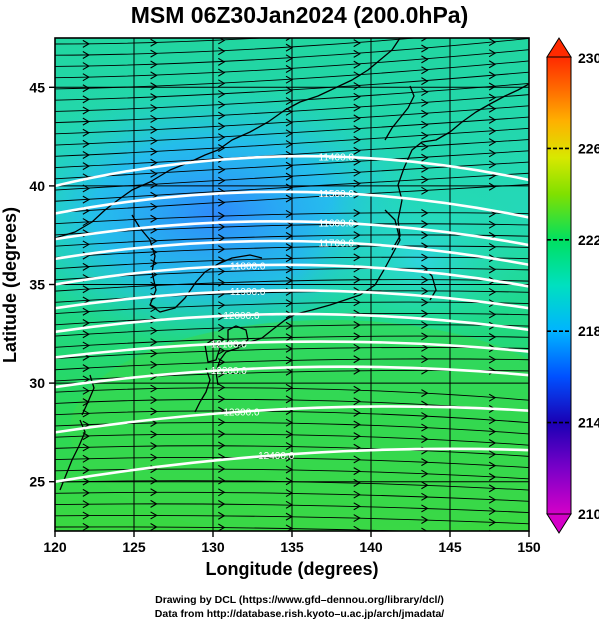  I want to click on coastline-segment, so click(202, 390).